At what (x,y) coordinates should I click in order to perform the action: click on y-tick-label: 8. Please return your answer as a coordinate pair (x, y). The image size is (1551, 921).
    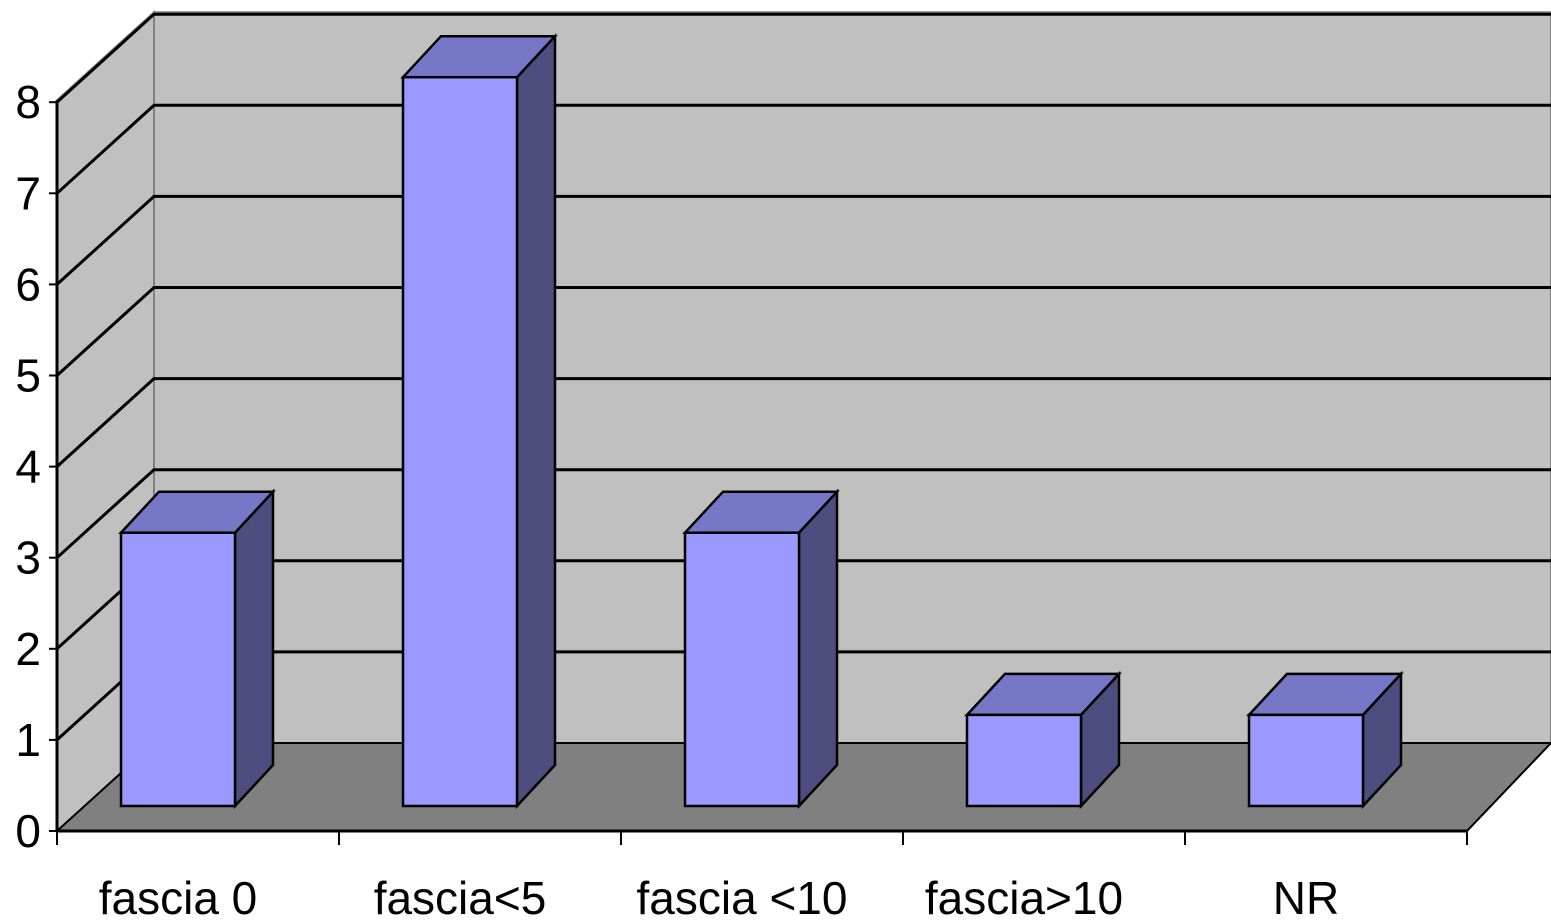
    Looking at the image, I should click on (28, 102).